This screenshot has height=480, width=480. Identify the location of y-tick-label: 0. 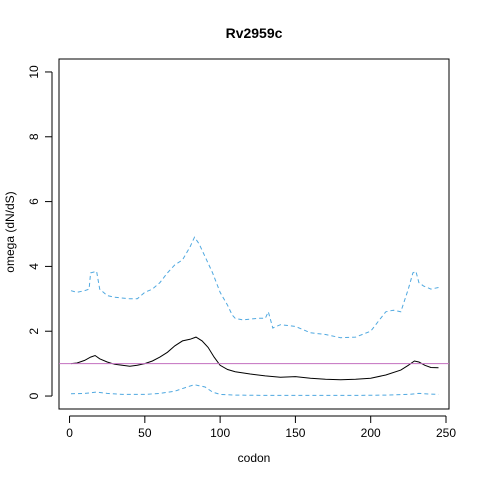
(34, 395).